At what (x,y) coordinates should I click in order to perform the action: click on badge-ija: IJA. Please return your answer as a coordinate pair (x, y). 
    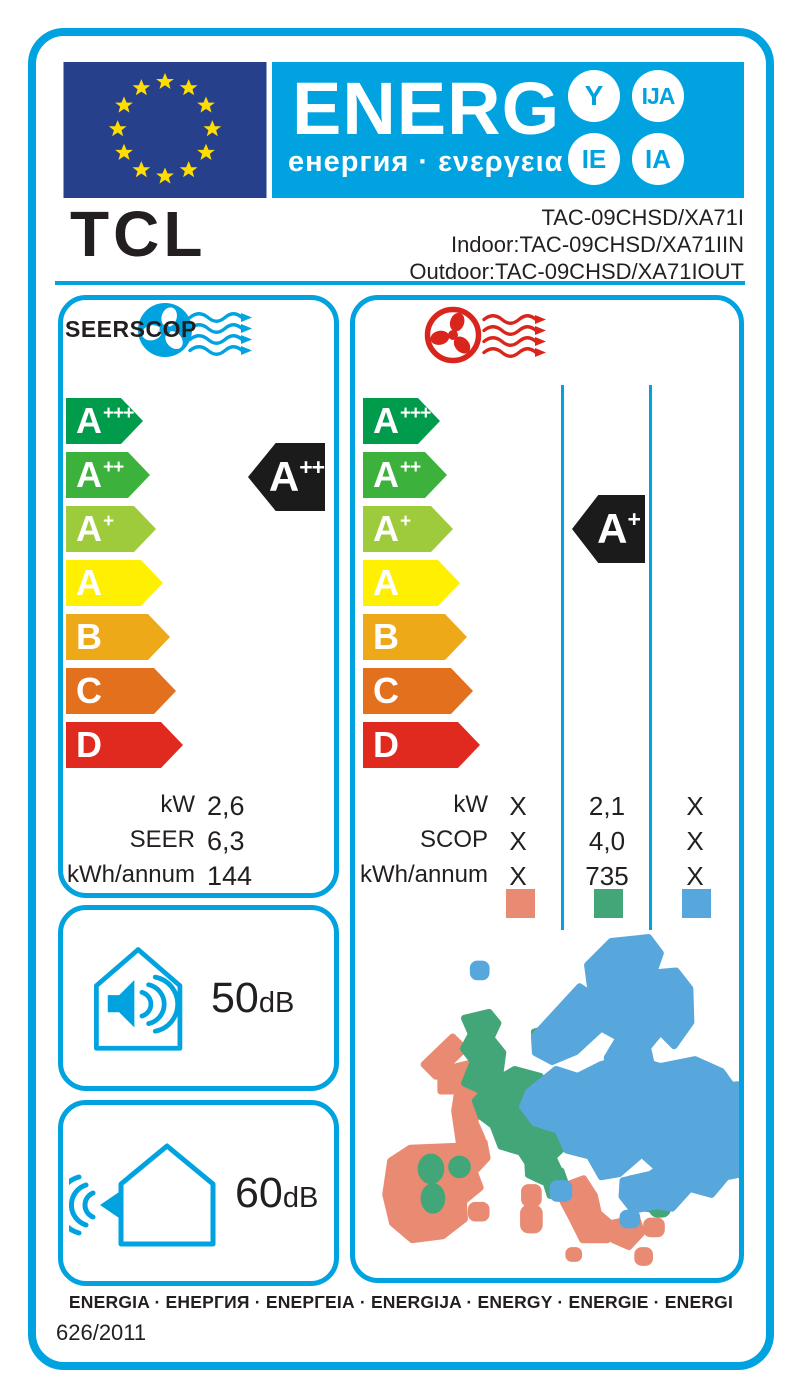
    Looking at the image, I should click on (658, 96).